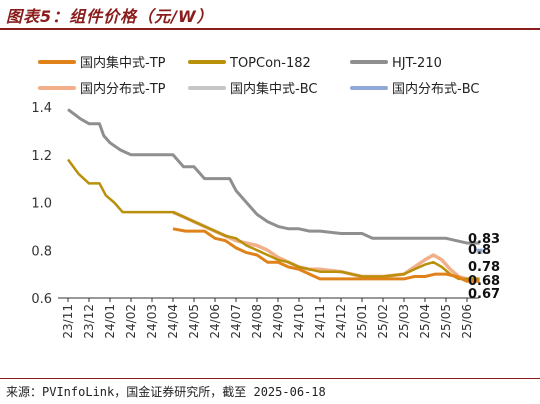 Image resolution: width=540 pixels, height=404 pixels. What do you see at coordinates (273, 89) in the screenshot?
I see `legend-label: 国内集中式-BC` at bounding box center [273, 89].